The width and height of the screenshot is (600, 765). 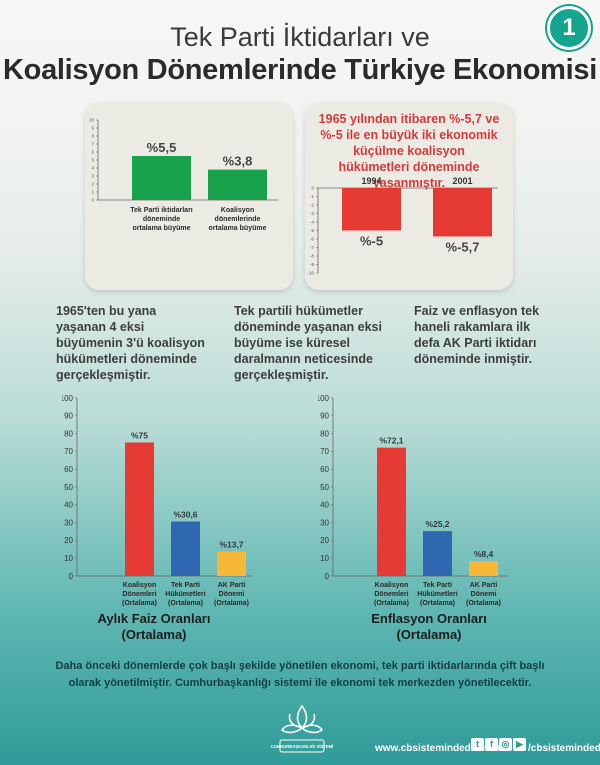 What do you see at coordinates (402, 226) in the screenshot?
I see `contraction-chart: 0 -1 -2 -3 -4 -5 -6 -7 -8 -9 -10 %-5 1994 %-5,7 2001` at bounding box center [402, 226].